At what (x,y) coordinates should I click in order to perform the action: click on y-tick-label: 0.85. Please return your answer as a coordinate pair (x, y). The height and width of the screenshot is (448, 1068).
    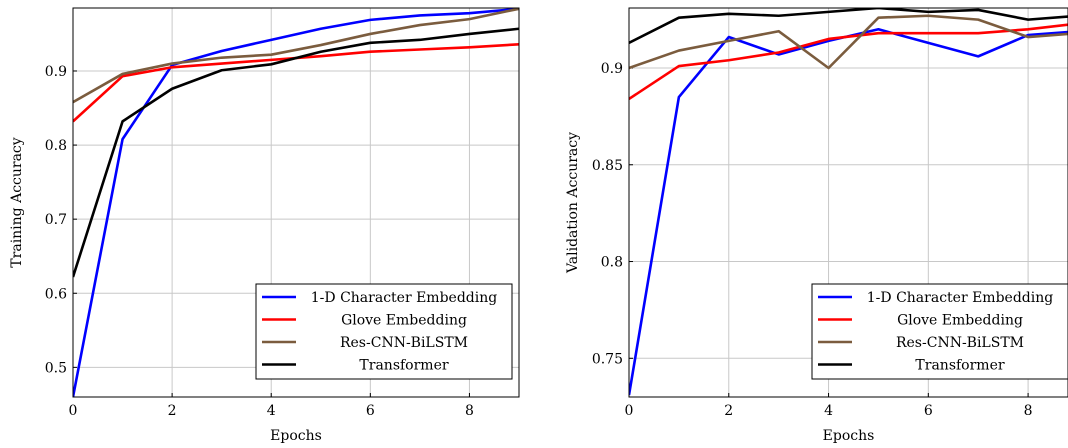
    Looking at the image, I should click on (607, 166).